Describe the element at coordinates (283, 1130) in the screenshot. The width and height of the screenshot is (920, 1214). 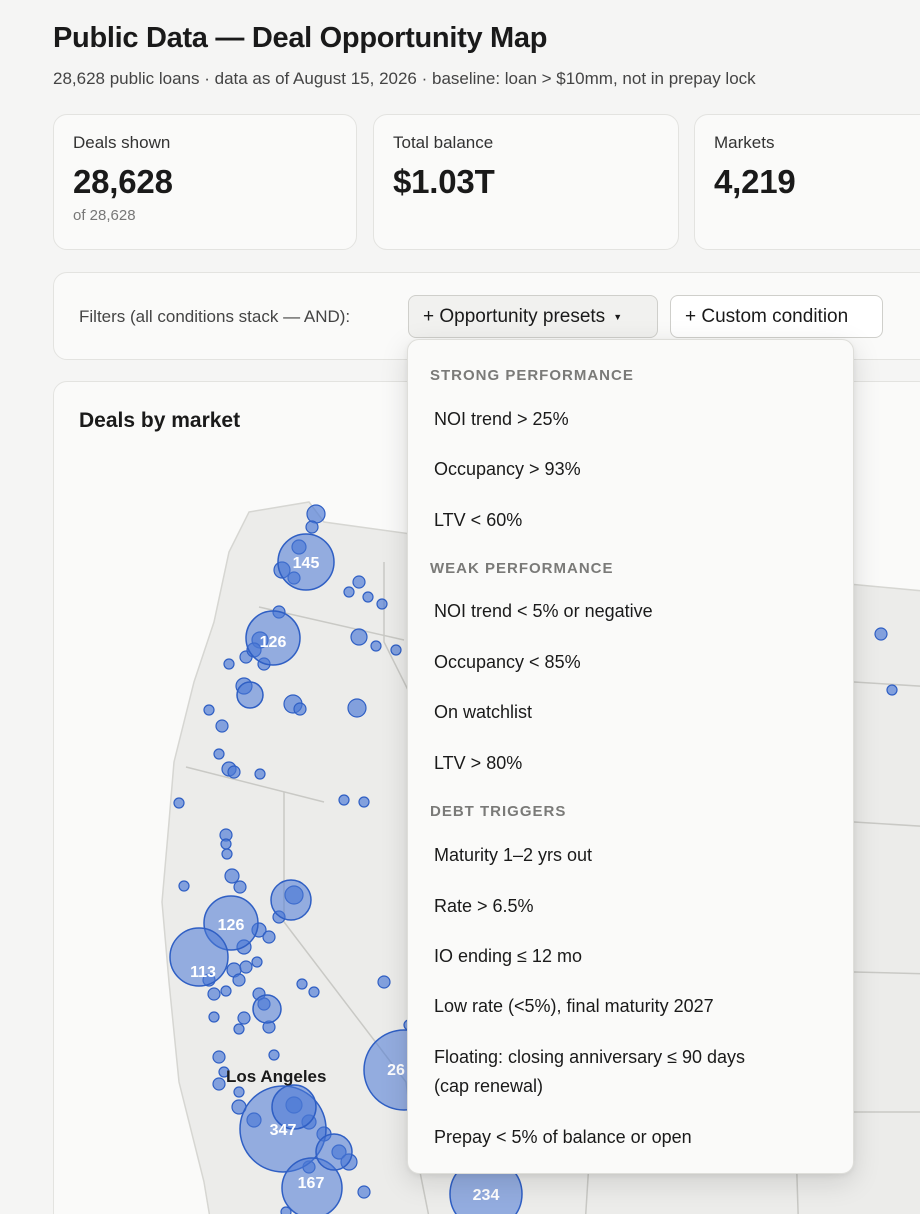
I see `bubble-label: 347` at that location.